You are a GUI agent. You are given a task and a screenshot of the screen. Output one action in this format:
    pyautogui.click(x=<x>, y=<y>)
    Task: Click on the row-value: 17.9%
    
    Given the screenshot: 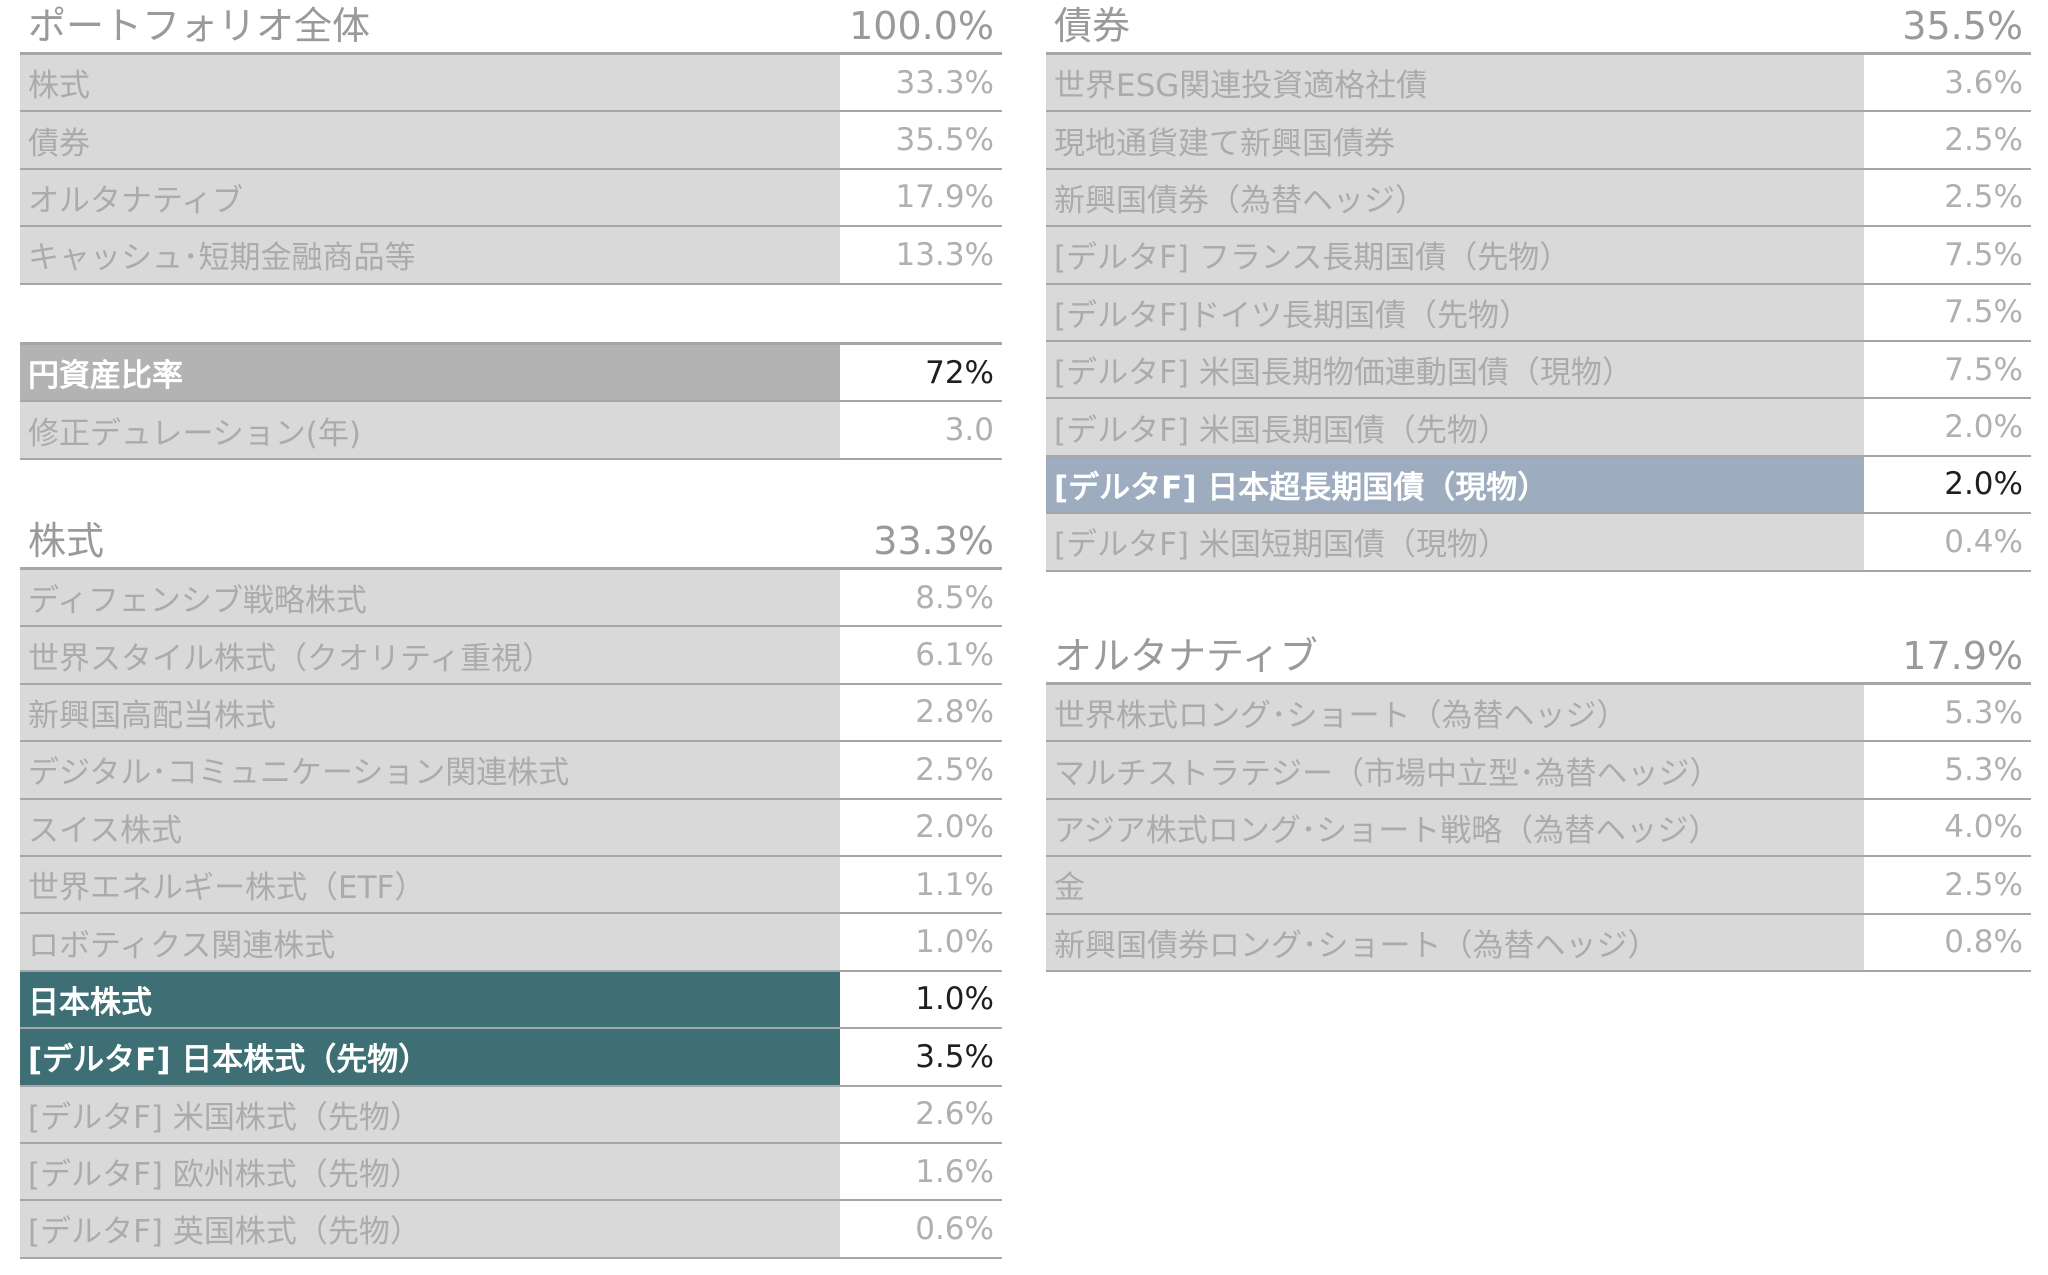 What is the action you would take?
    pyautogui.click(x=923, y=197)
    